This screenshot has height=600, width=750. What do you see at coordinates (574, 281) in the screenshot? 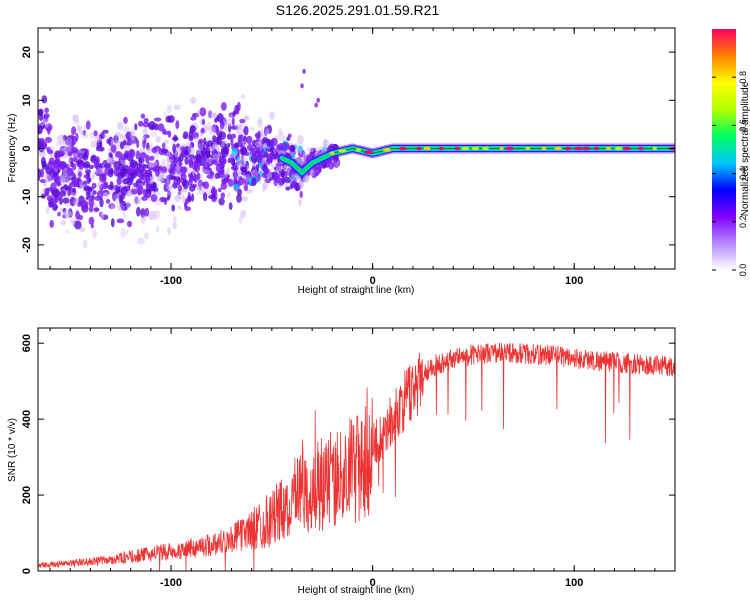
I see `spectrogram-x-tick-label: 100` at bounding box center [574, 281].